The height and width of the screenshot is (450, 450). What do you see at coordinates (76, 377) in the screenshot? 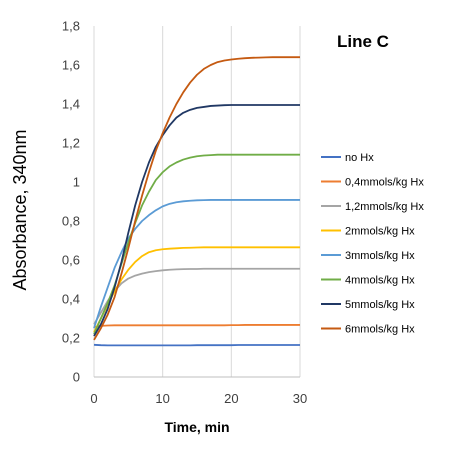
I see `y-tick-label: 0` at bounding box center [76, 377].